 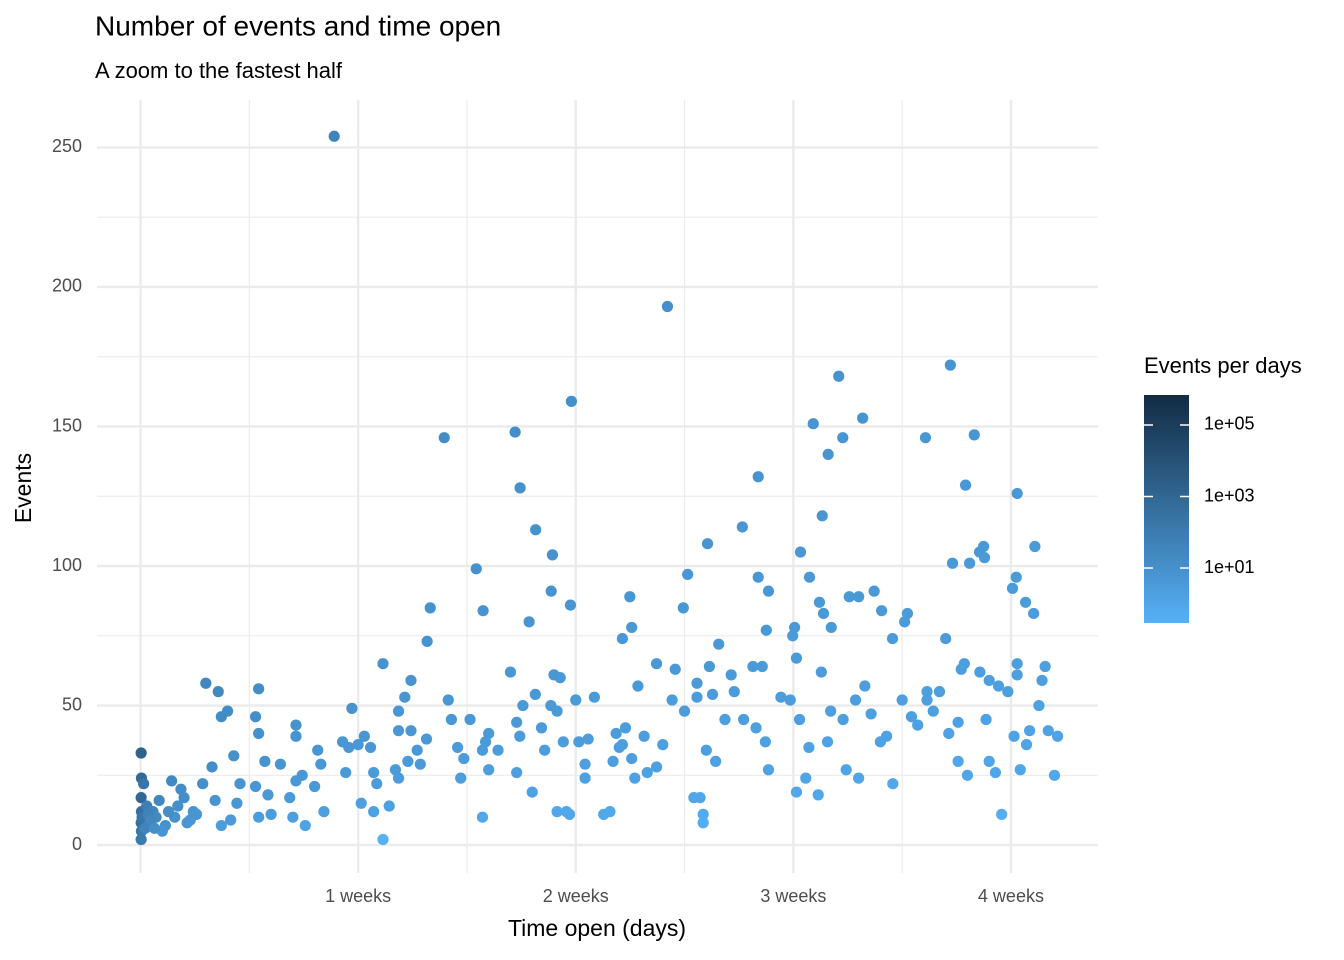 I want to click on x-tick-label: 4 weeks, so click(x=1011, y=896).